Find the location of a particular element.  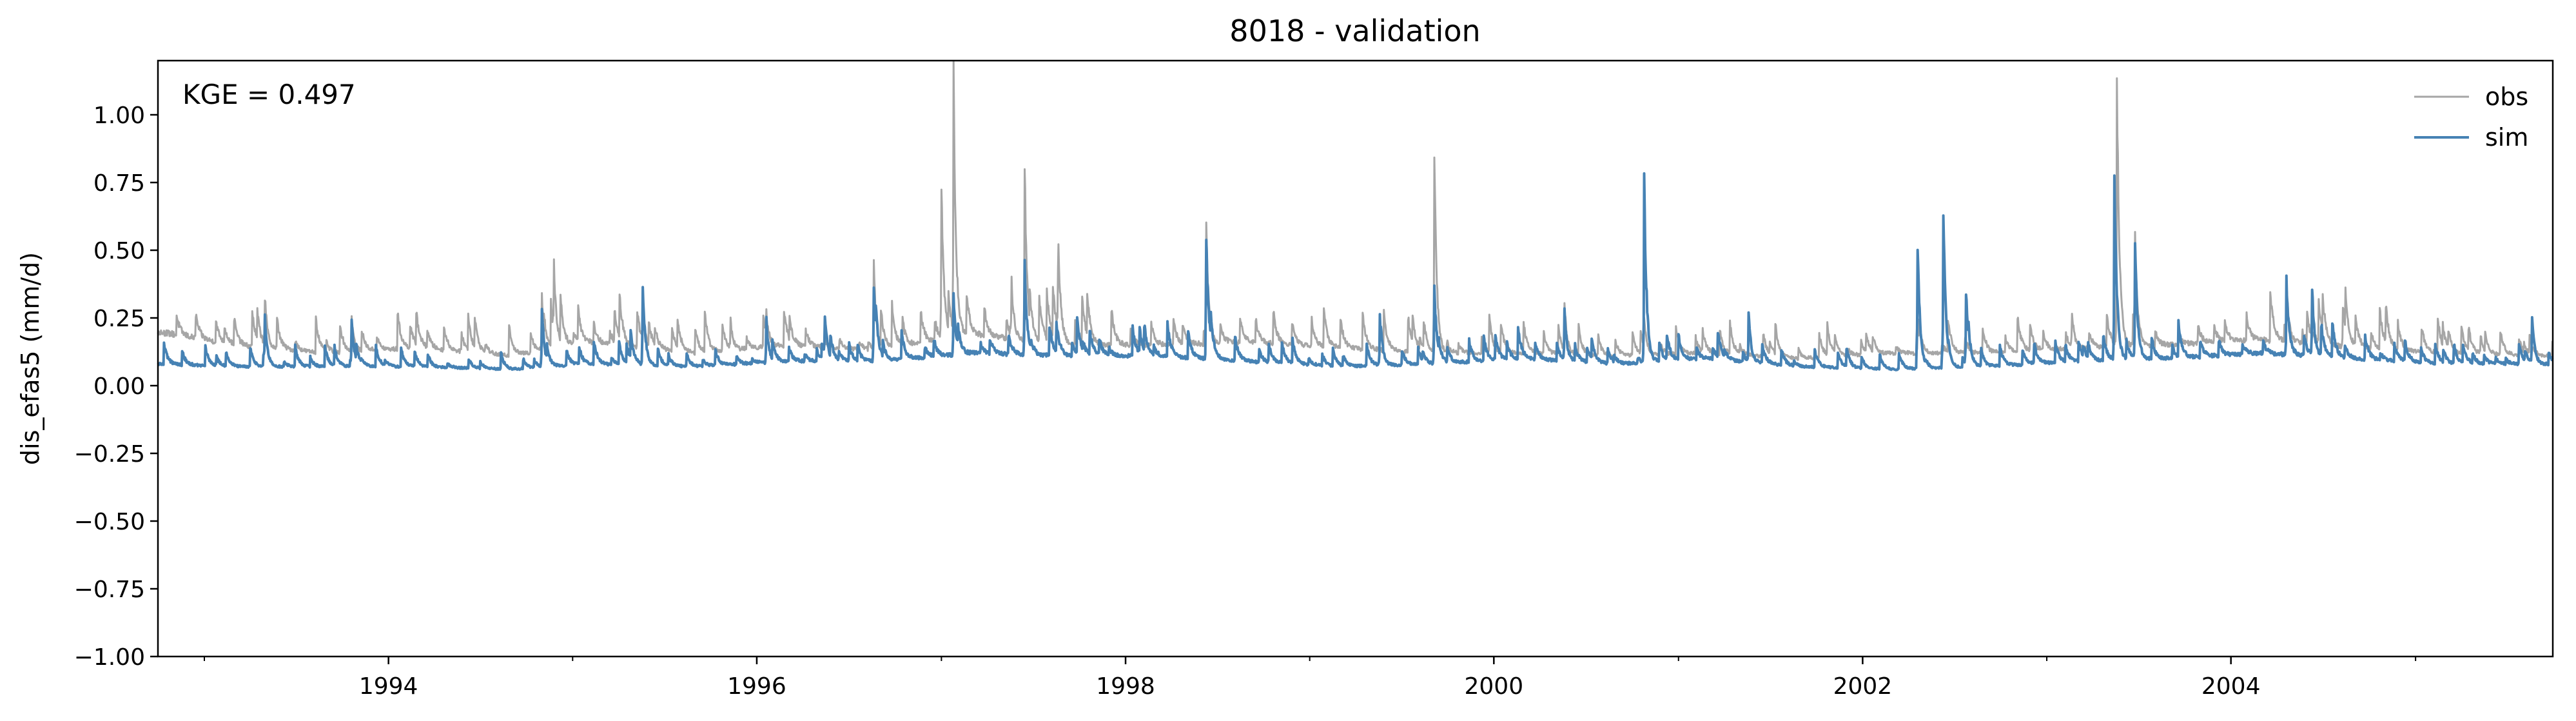

y-tick-label: 0.75 is located at coordinates (119, 183).